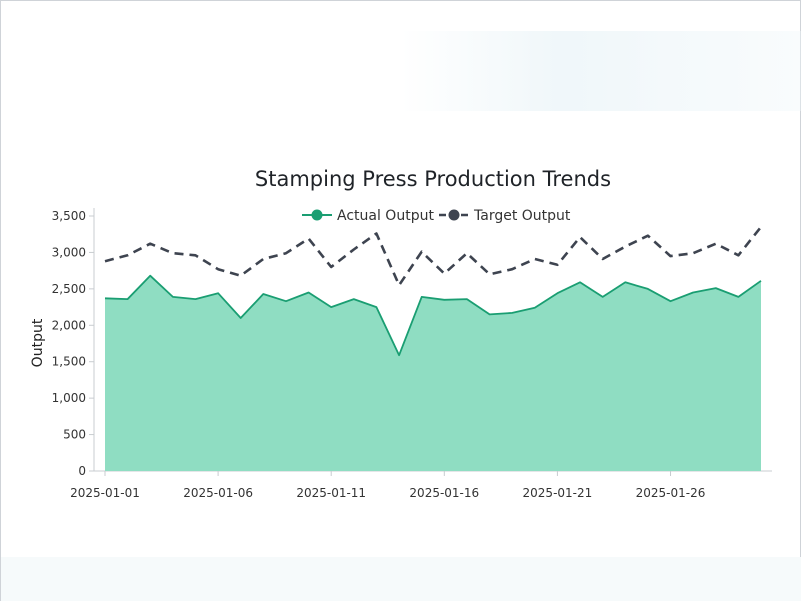  Describe the element at coordinates (522, 216) in the screenshot. I see `legend-target-label: Target Output` at that location.